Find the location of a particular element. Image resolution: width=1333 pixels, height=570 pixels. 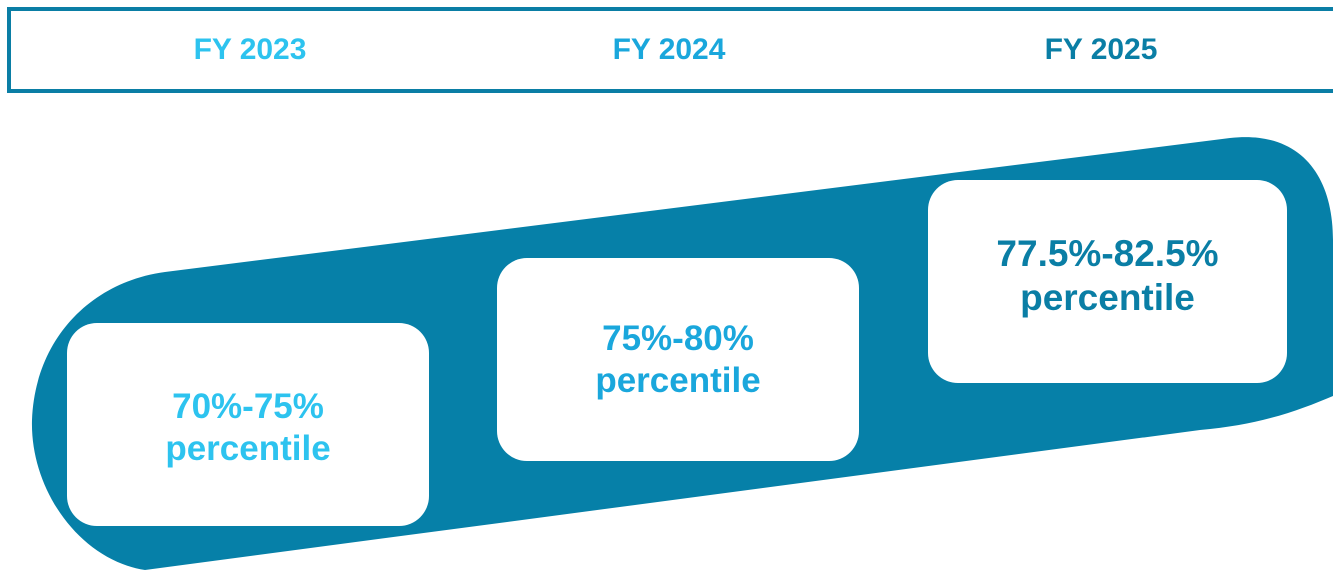

fy-2024-target-card: 75%-80% percentile is located at coordinates (678, 359).